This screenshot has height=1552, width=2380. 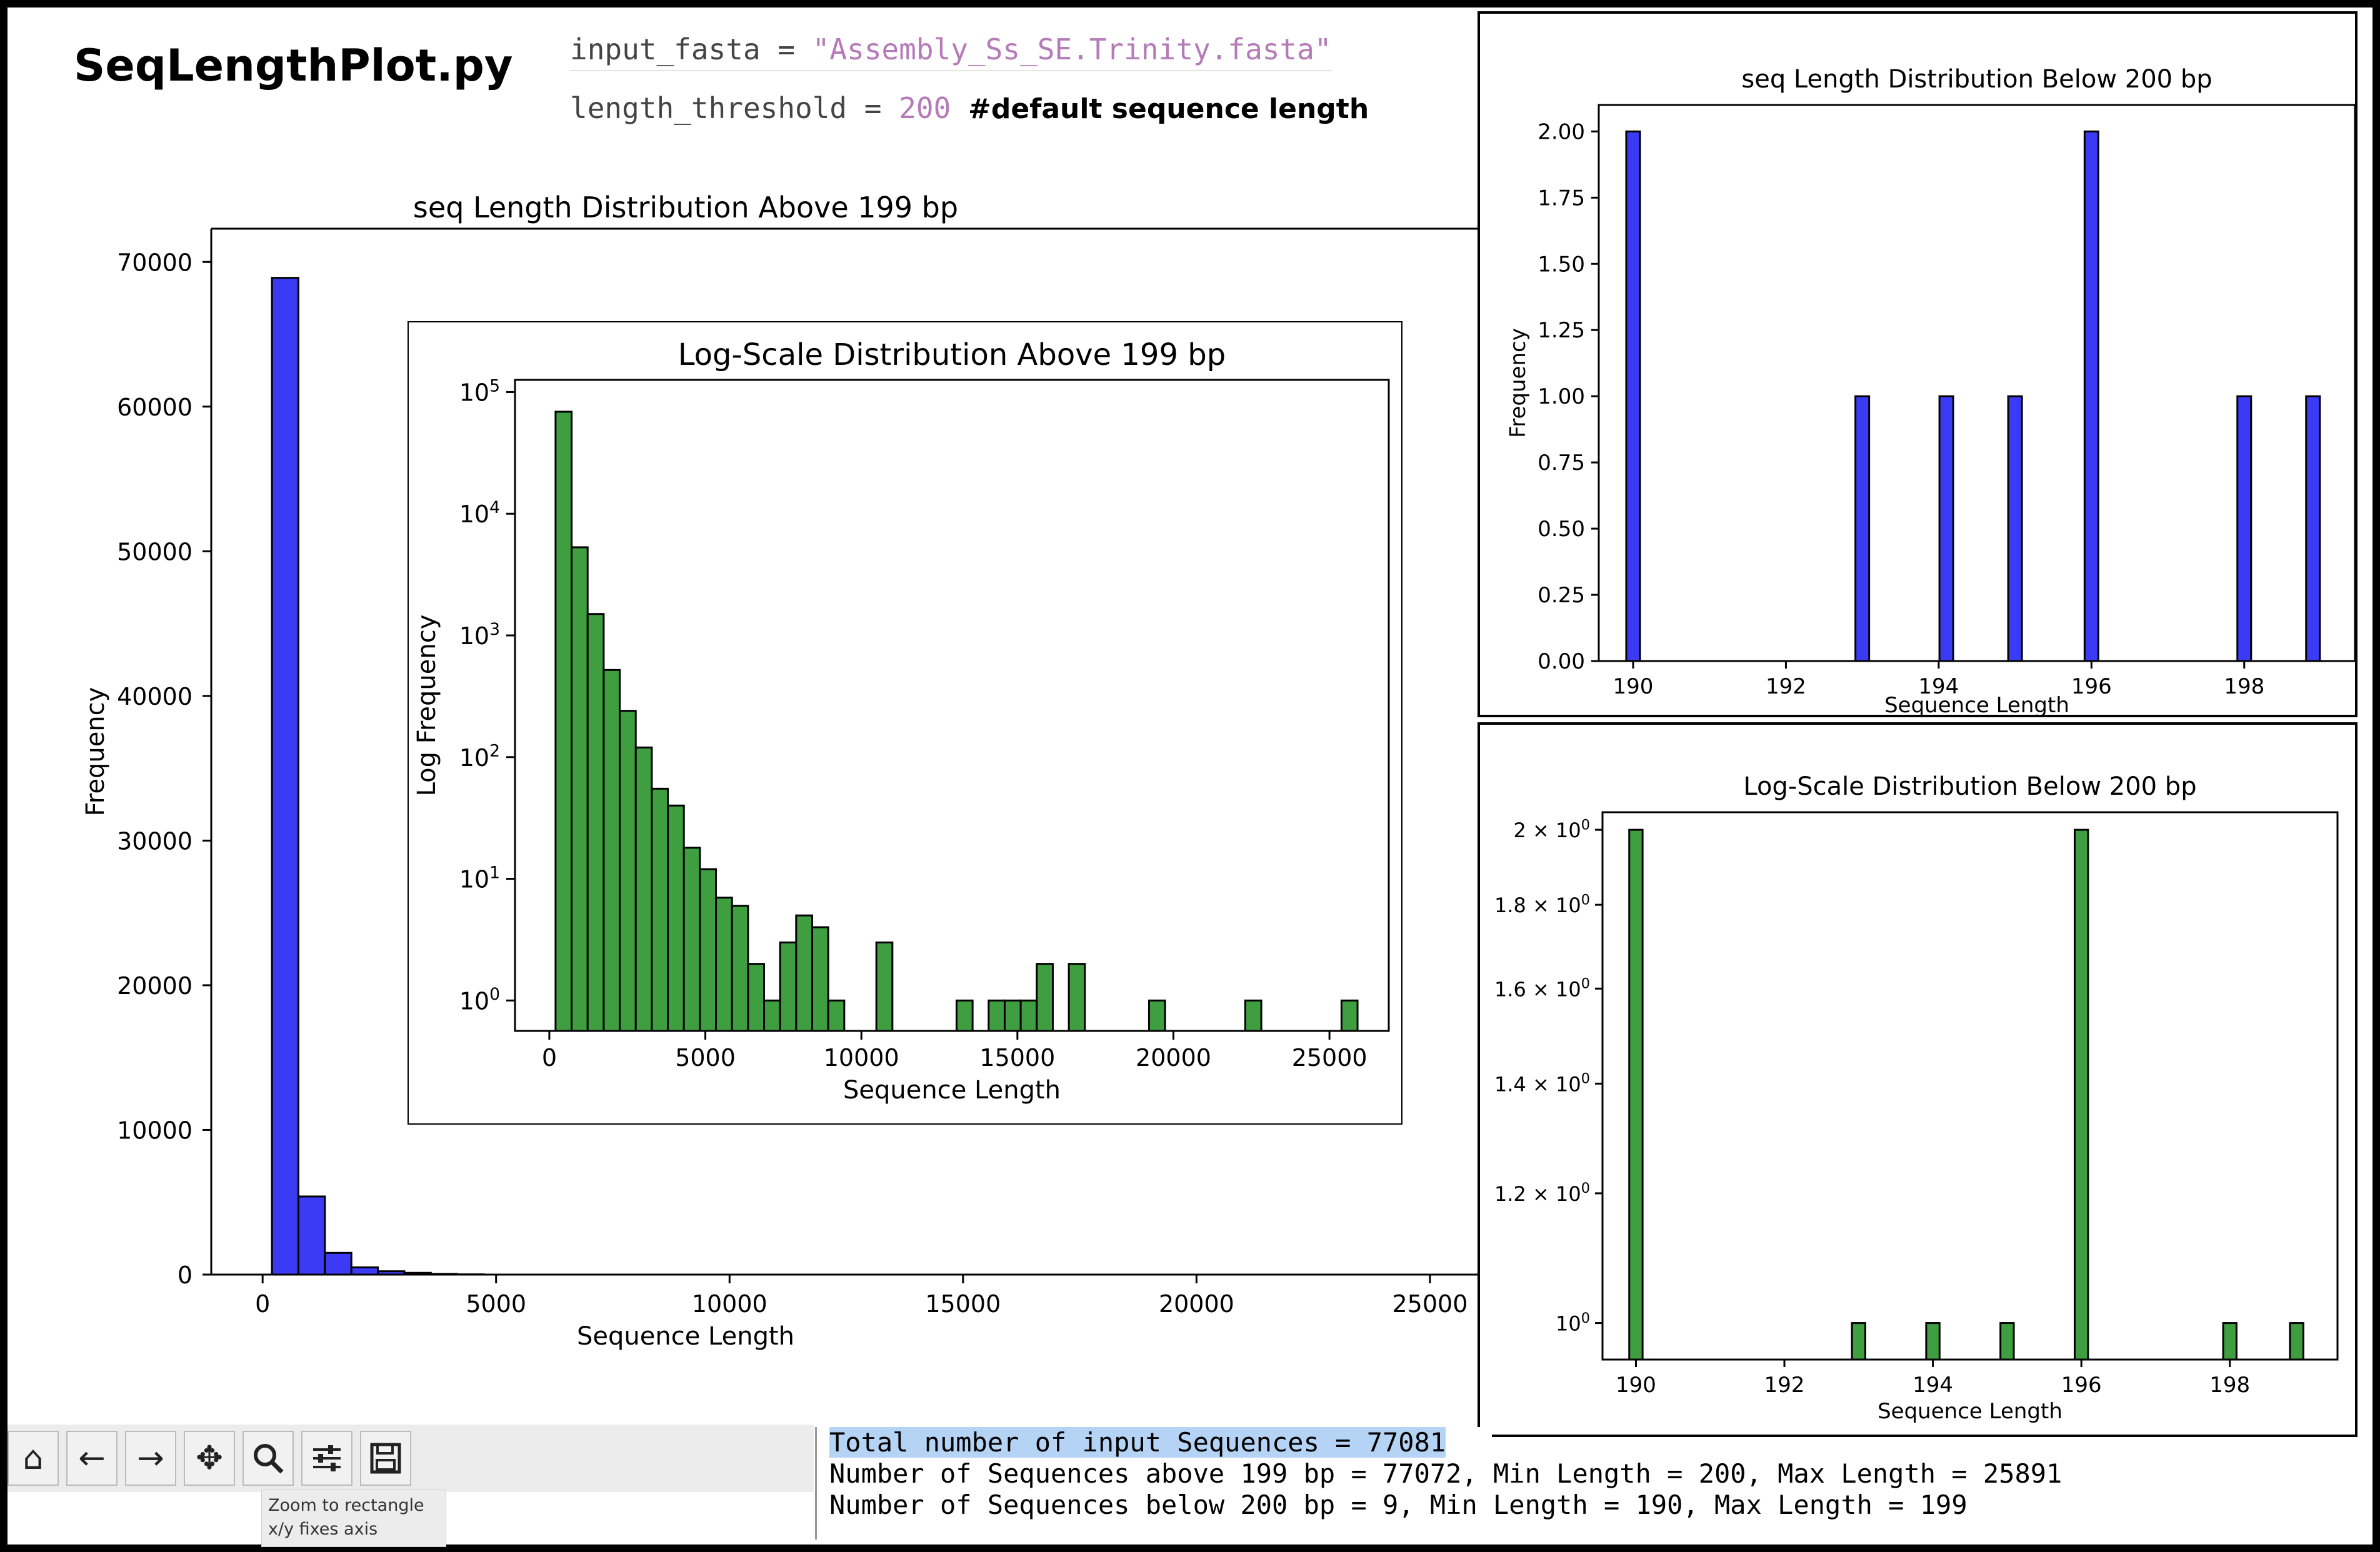 What do you see at coordinates (479, 391) in the screenshot?
I see `y-tick-label: 10⁵` at bounding box center [479, 391].